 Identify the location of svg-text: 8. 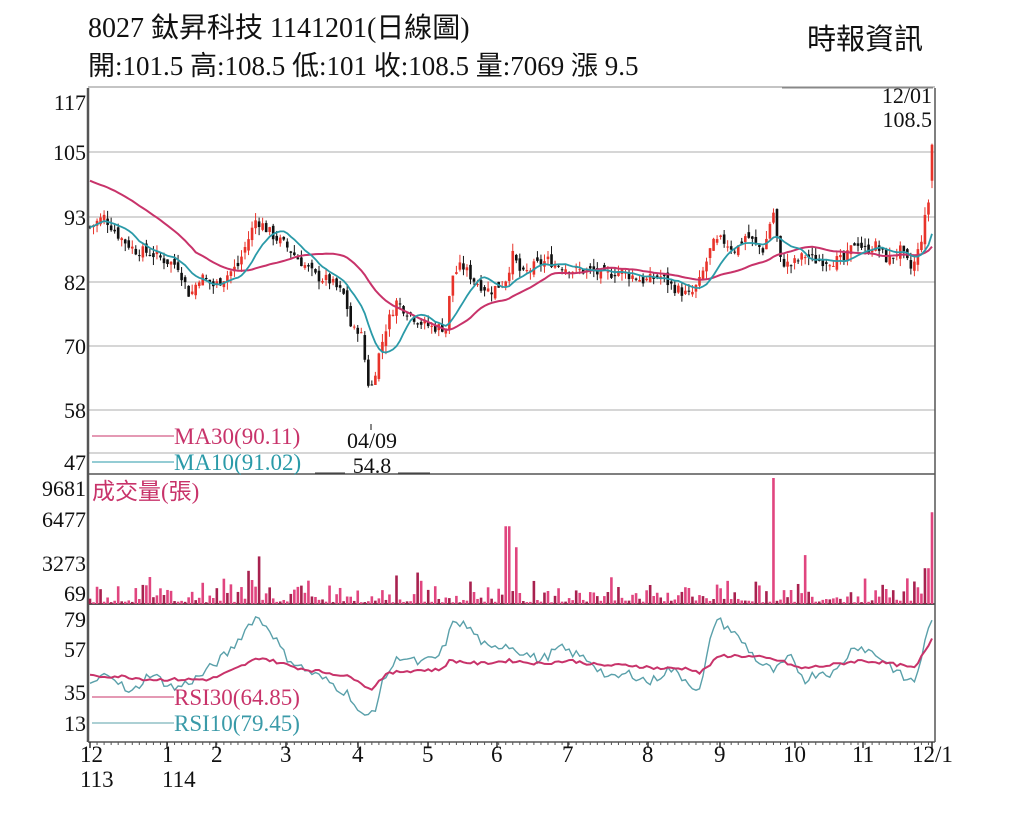
(648, 754).